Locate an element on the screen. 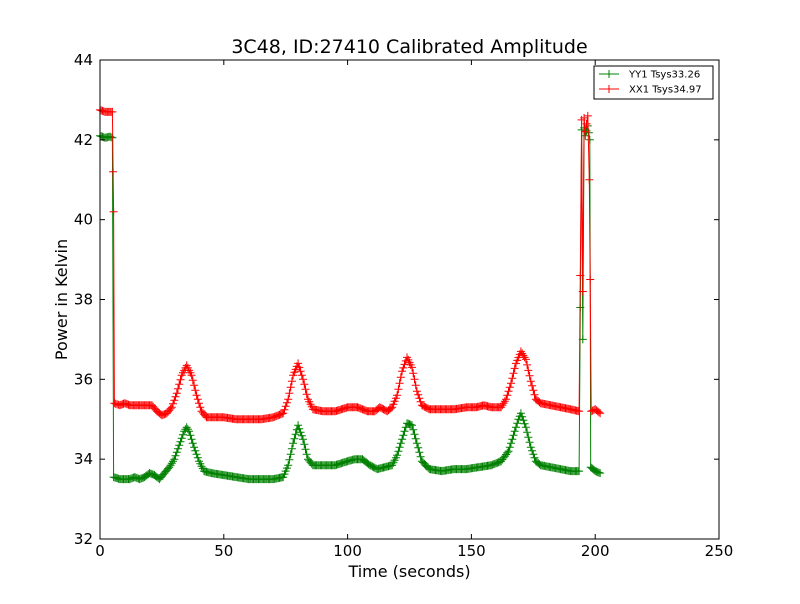 Image resolution: width=800 pixels, height=604 pixels. x-tick-label: 50 is located at coordinates (223, 551).